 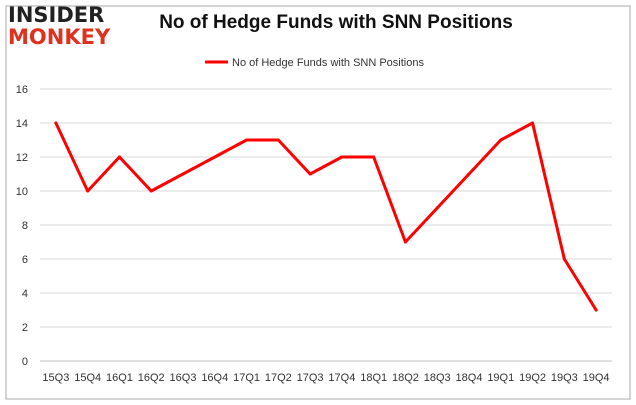 What do you see at coordinates (405, 378) in the screenshot?
I see `x-tick-label: 18Q2` at bounding box center [405, 378].